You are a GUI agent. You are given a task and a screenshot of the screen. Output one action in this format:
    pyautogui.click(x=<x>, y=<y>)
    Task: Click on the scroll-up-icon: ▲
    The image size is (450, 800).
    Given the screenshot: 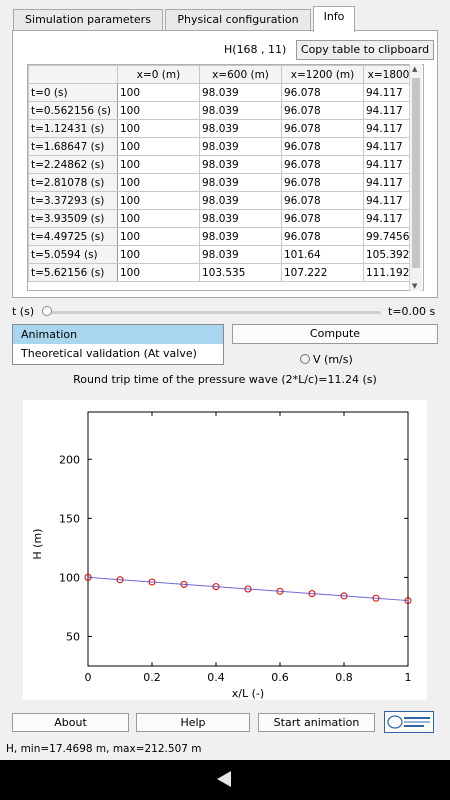 What is the action you would take?
    pyautogui.click(x=415, y=69)
    